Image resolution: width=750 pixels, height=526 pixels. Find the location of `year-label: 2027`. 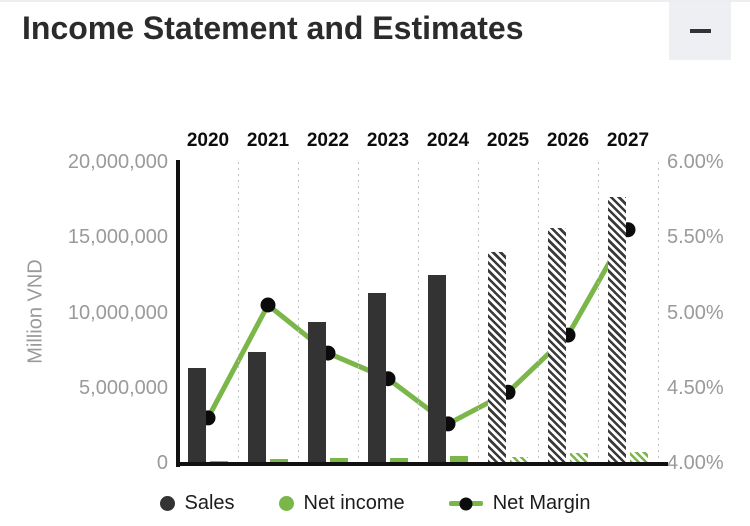

year-label: 2027 is located at coordinates (628, 140).